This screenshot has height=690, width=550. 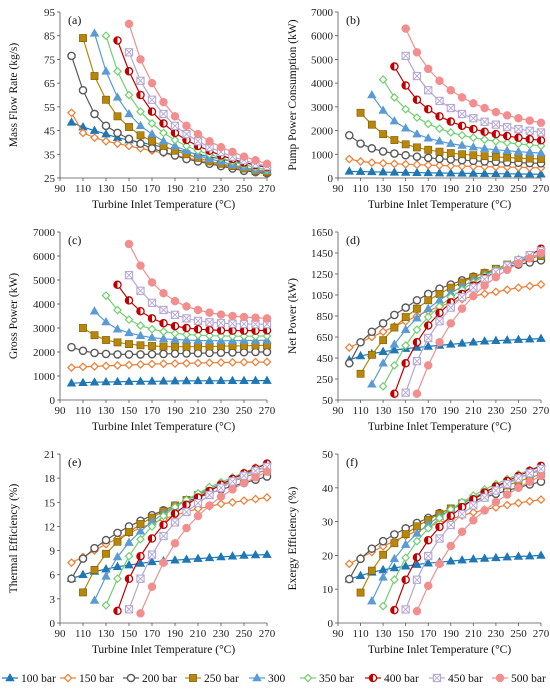 What do you see at coordinates (465, 679) in the screenshot?
I see `legend-label: 450 bar` at bounding box center [465, 679].